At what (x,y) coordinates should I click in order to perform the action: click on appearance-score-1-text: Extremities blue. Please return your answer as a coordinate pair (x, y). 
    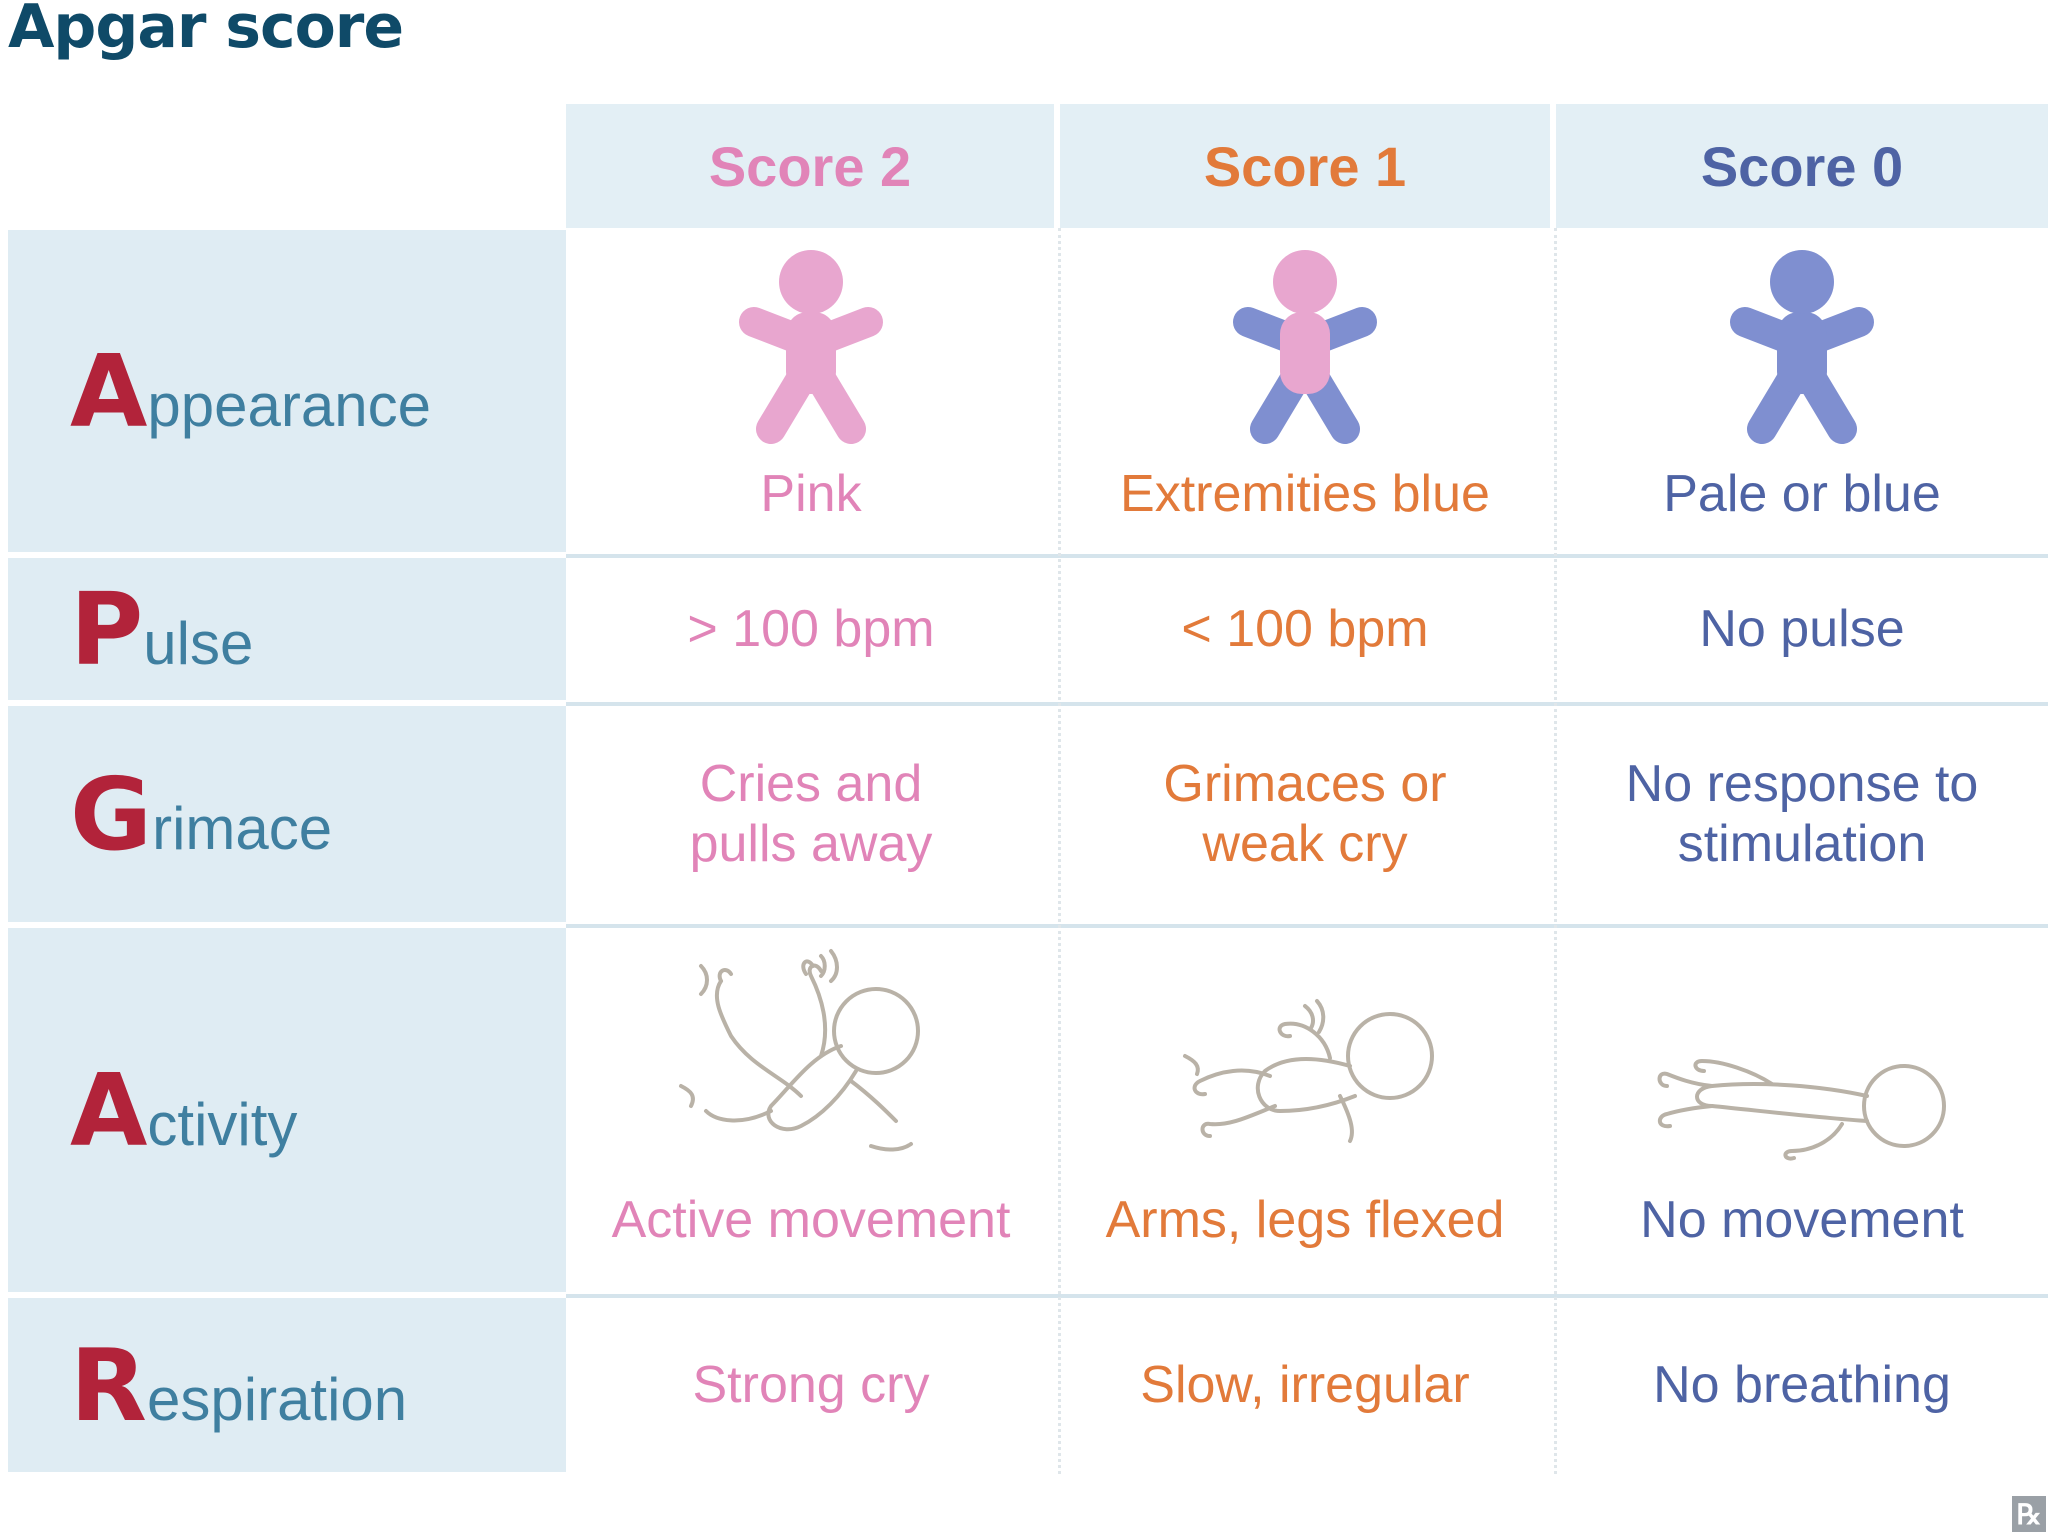
    Looking at the image, I should click on (1305, 494).